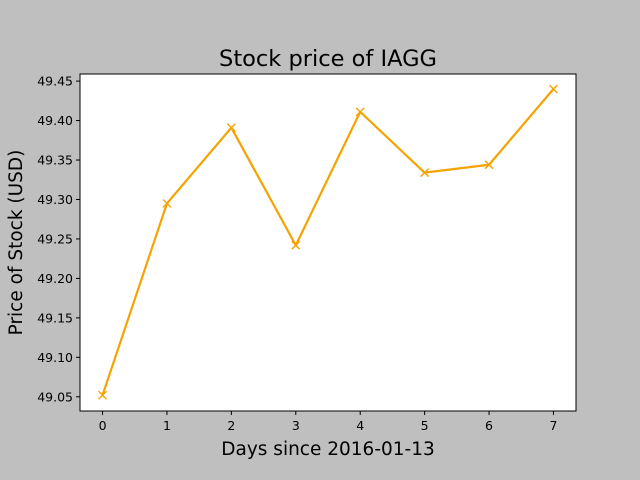 The height and width of the screenshot is (480, 640). I want to click on y-tick-label: 49.05, so click(55, 396).